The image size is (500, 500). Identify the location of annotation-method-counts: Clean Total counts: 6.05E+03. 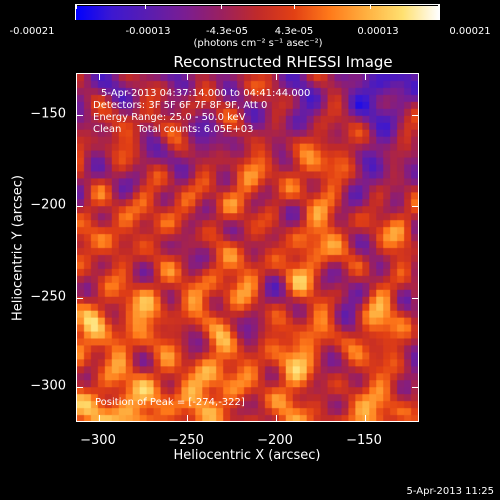
(173, 129).